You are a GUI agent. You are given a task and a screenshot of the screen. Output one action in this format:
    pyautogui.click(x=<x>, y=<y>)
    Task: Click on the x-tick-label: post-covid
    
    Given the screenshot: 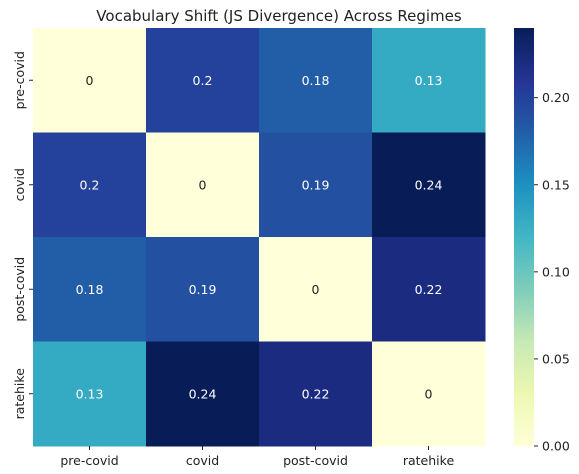 What is the action you would take?
    pyautogui.click(x=315, y=460)
    